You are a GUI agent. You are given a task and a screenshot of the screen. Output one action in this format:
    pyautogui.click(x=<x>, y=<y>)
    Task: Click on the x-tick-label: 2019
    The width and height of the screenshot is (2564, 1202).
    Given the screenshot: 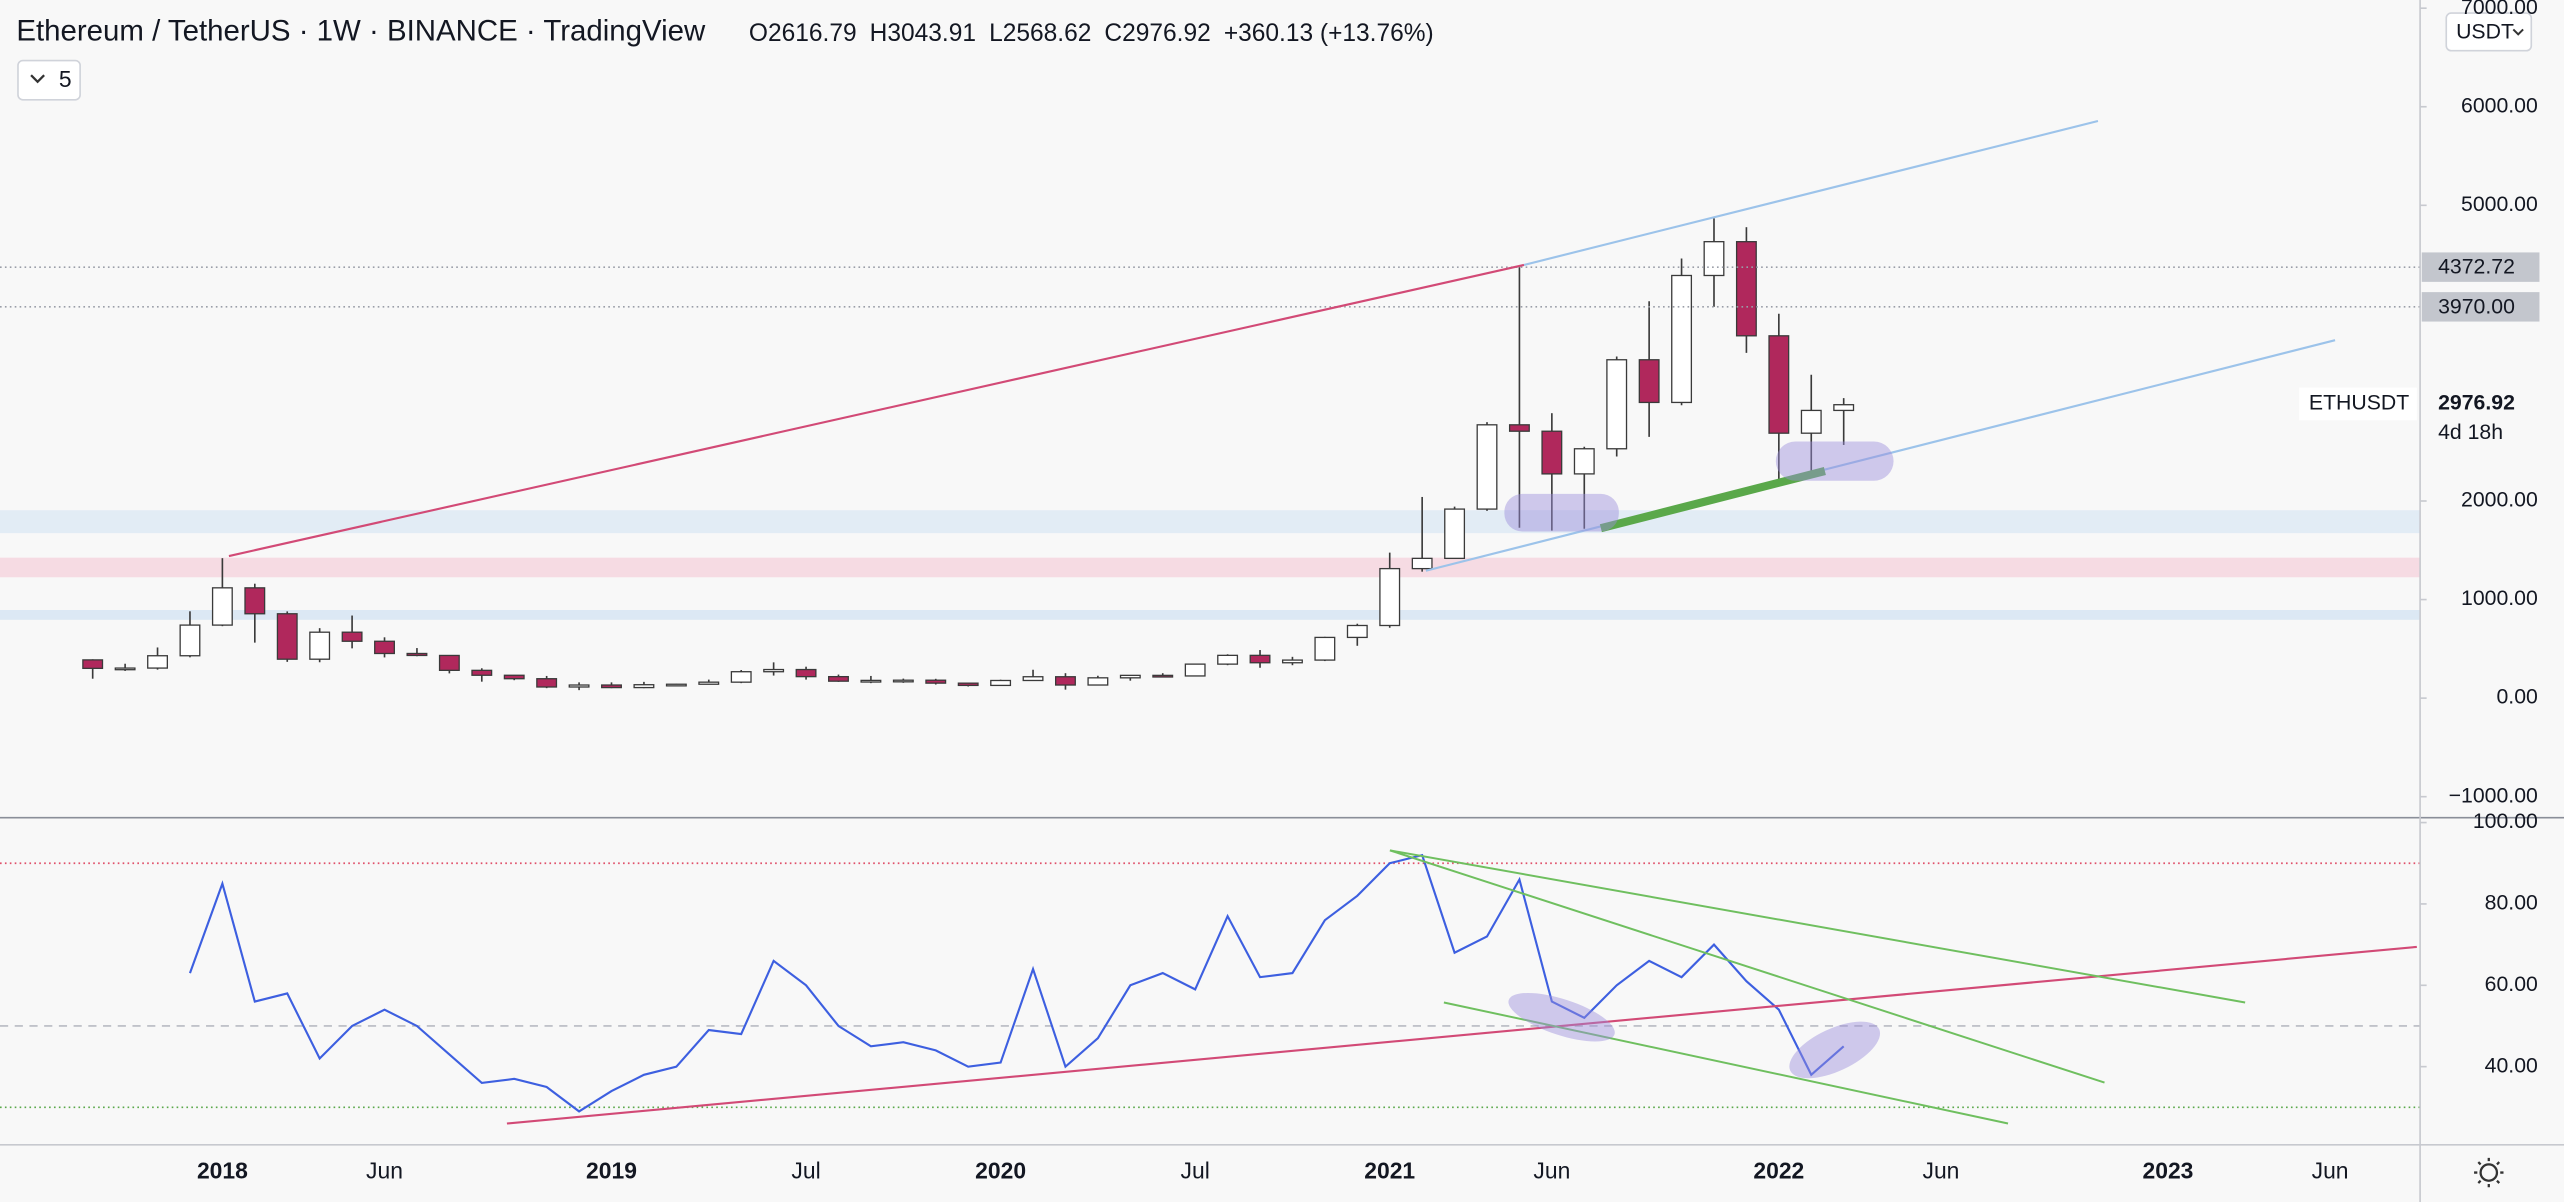 What is the action you would take?
    pyautogui.click(x=611, y=1171)
    